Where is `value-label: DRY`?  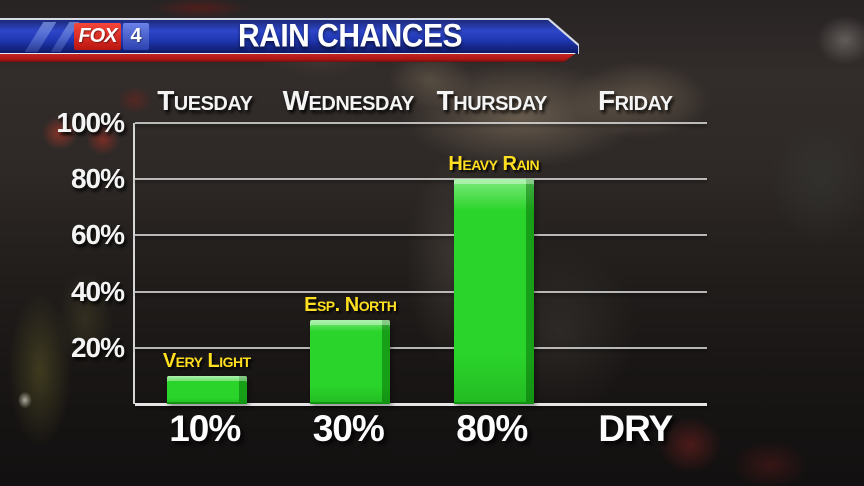
value-label: DRY is located at coordinates (635, 428).